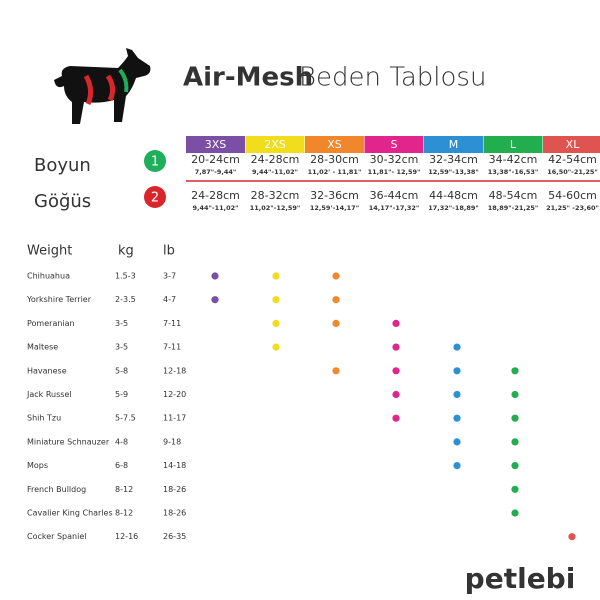 The height and width of the screenshot is (600, 600). I want to click on logo: petlebi, so click(520, 578).